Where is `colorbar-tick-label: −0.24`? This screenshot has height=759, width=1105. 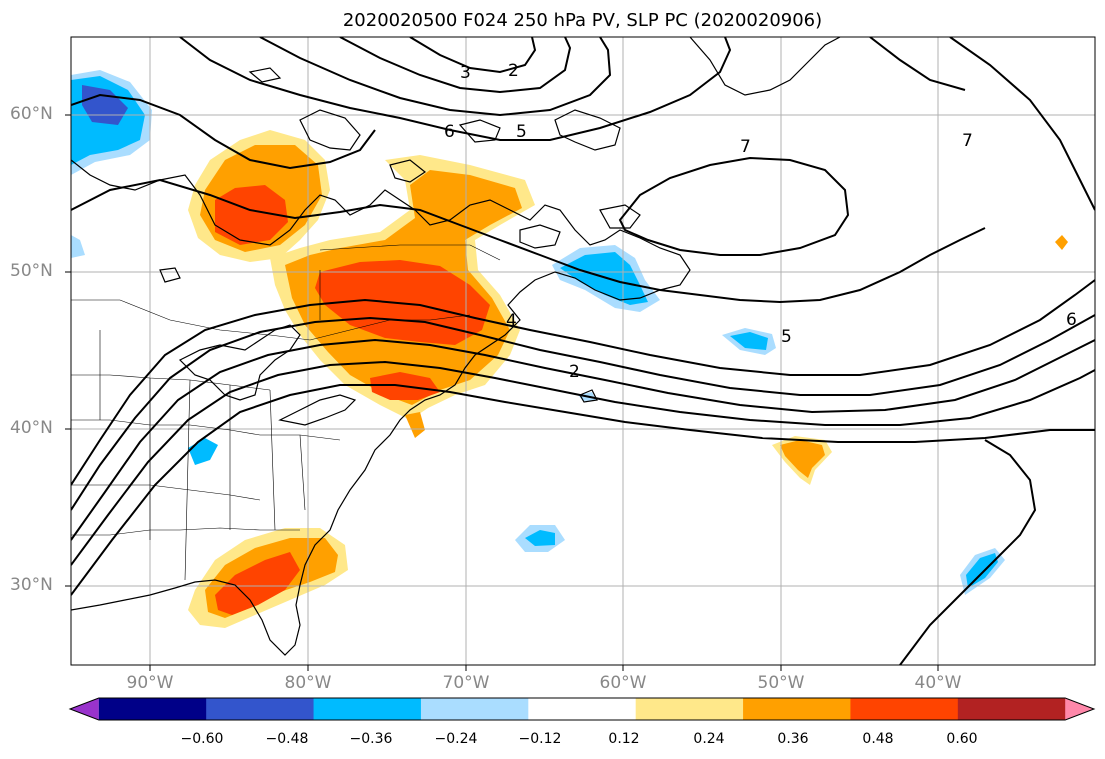
colorbar-tick-label: −0.24 is located at coordinates (456, 739).